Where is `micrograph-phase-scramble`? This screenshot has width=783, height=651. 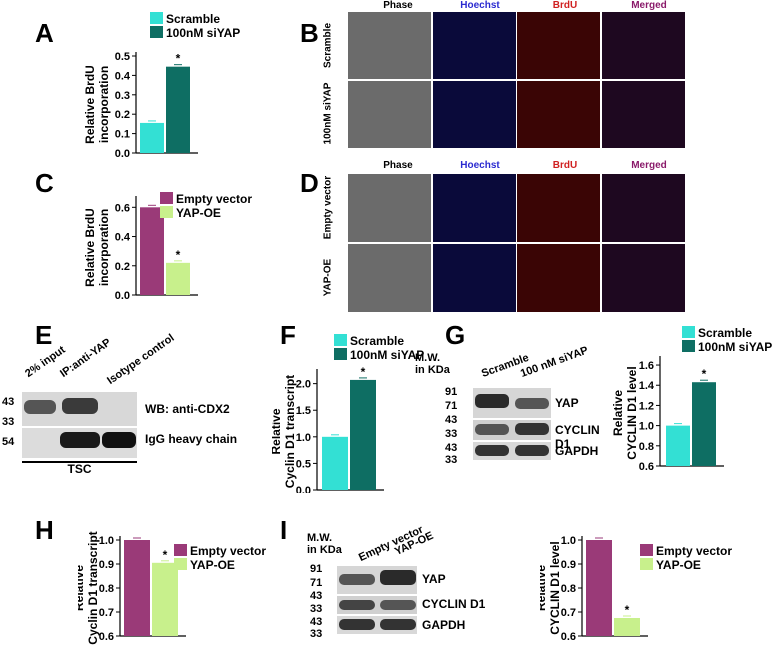
micrograph-phase-scramble is located at coordinates (389, 45).